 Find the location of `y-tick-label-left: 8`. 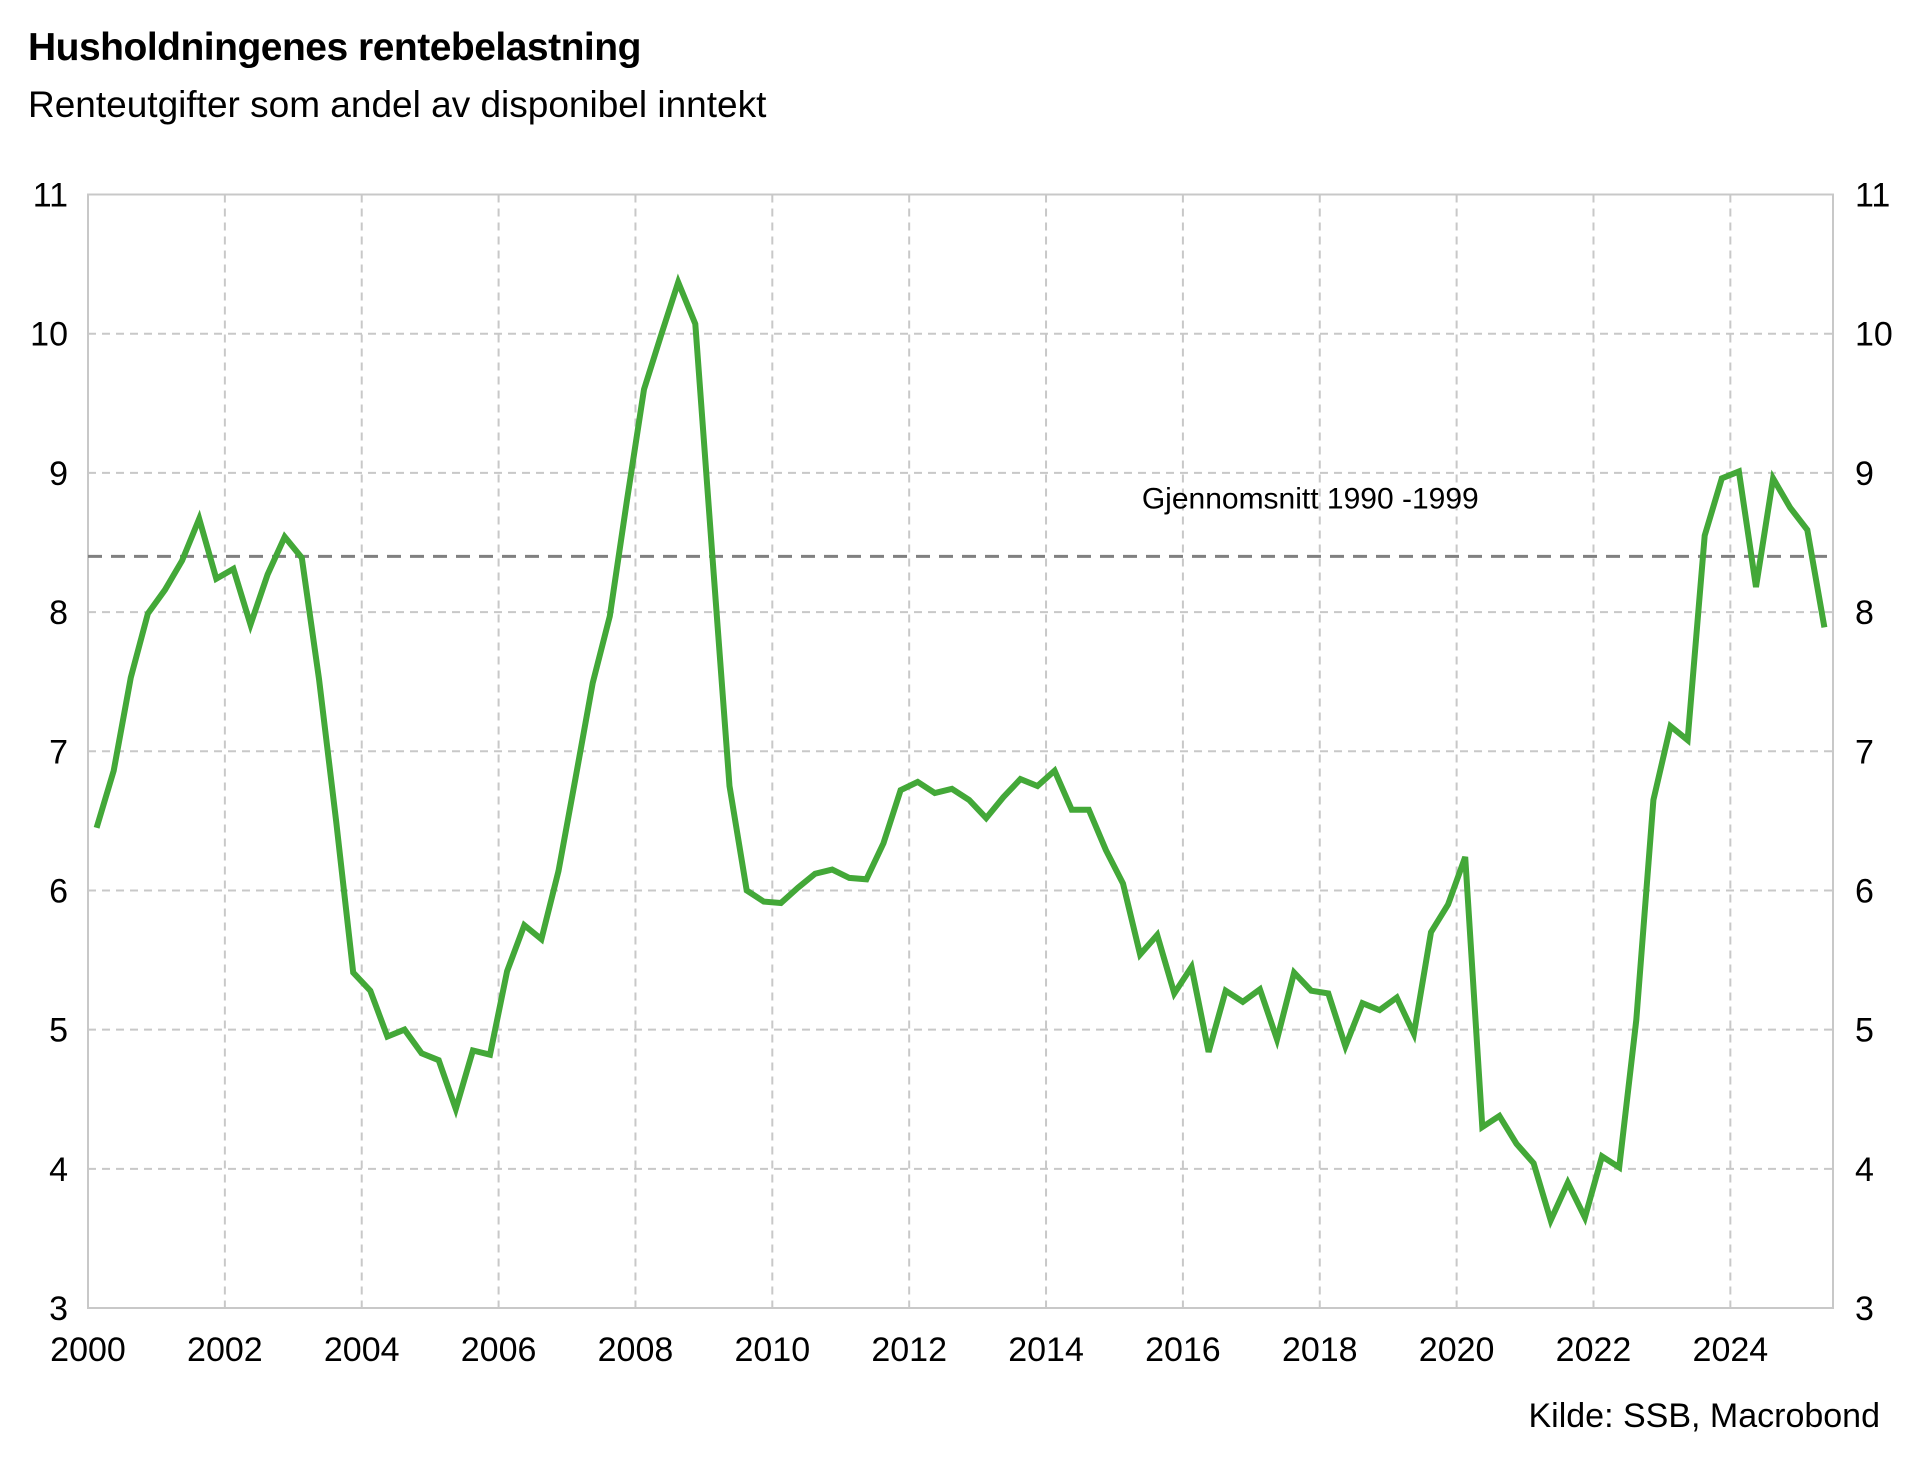

y-tick-label-left: 8 is located at coordinates (58, 613).